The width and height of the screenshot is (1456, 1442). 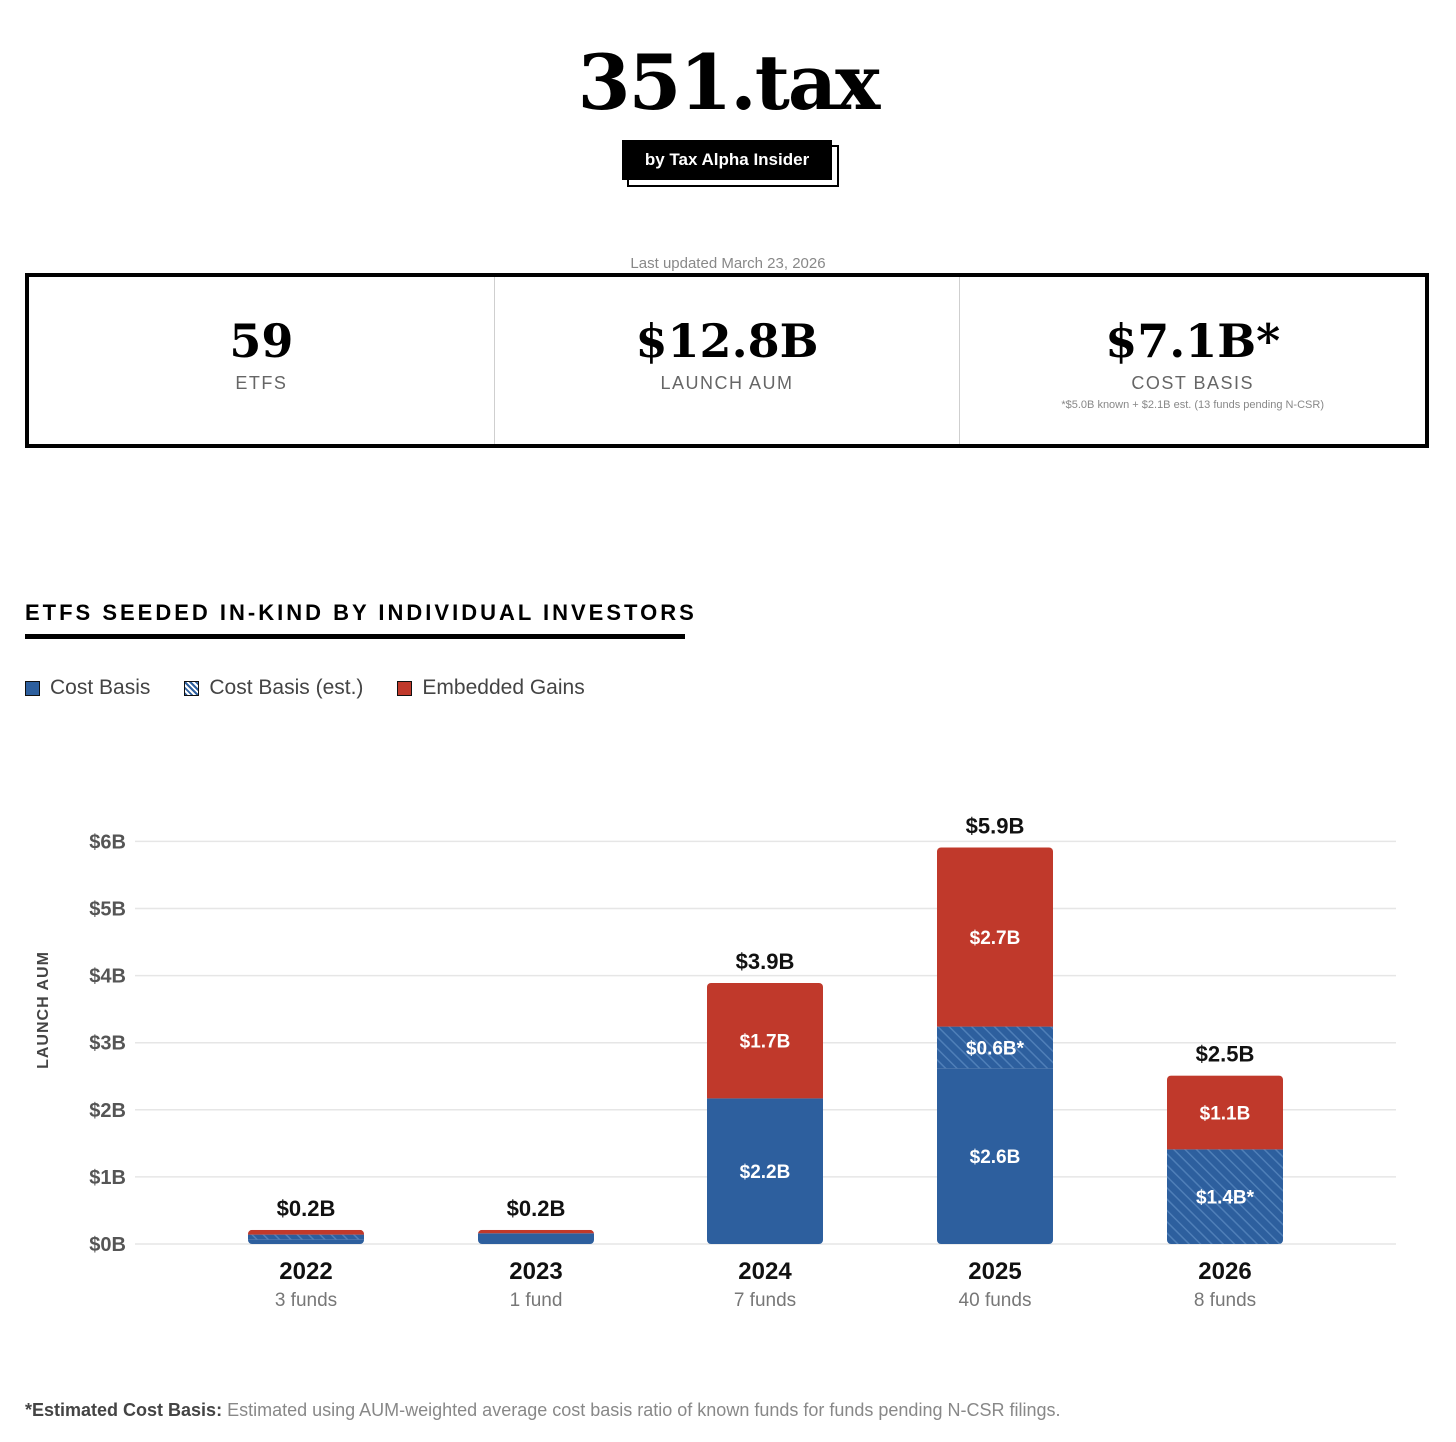 I want to click on footnote-bold: *Estimated Cost Basis:, so click(x=124, y=1410).